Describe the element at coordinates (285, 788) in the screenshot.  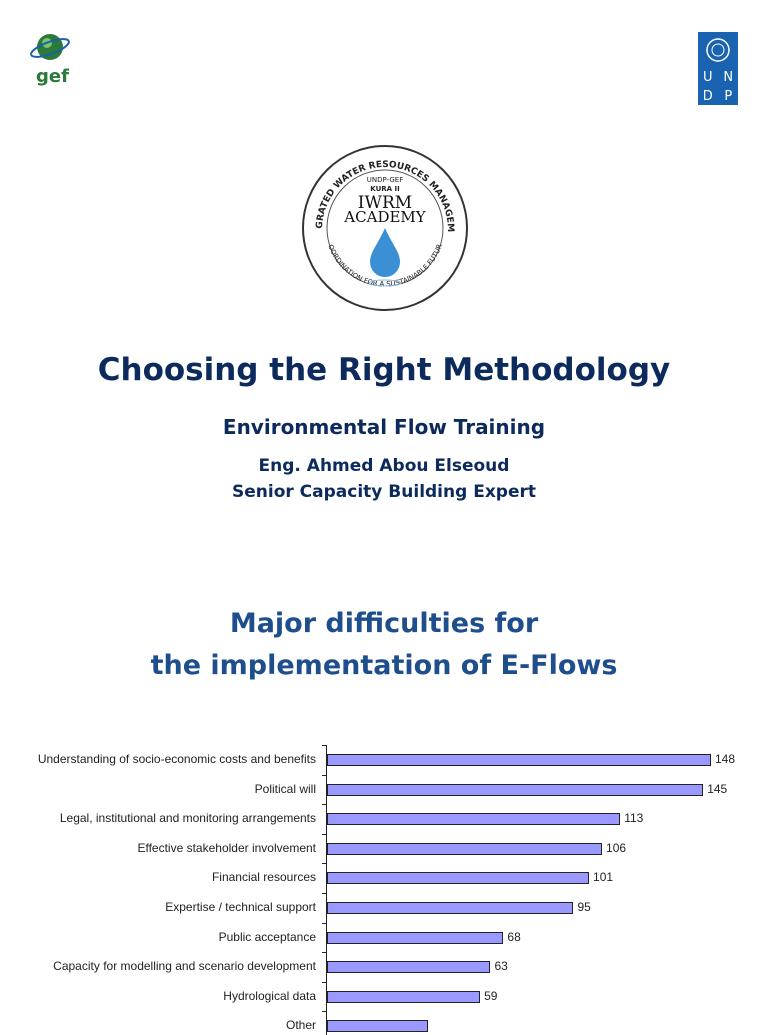
I see `category-label: Political will` at that location.